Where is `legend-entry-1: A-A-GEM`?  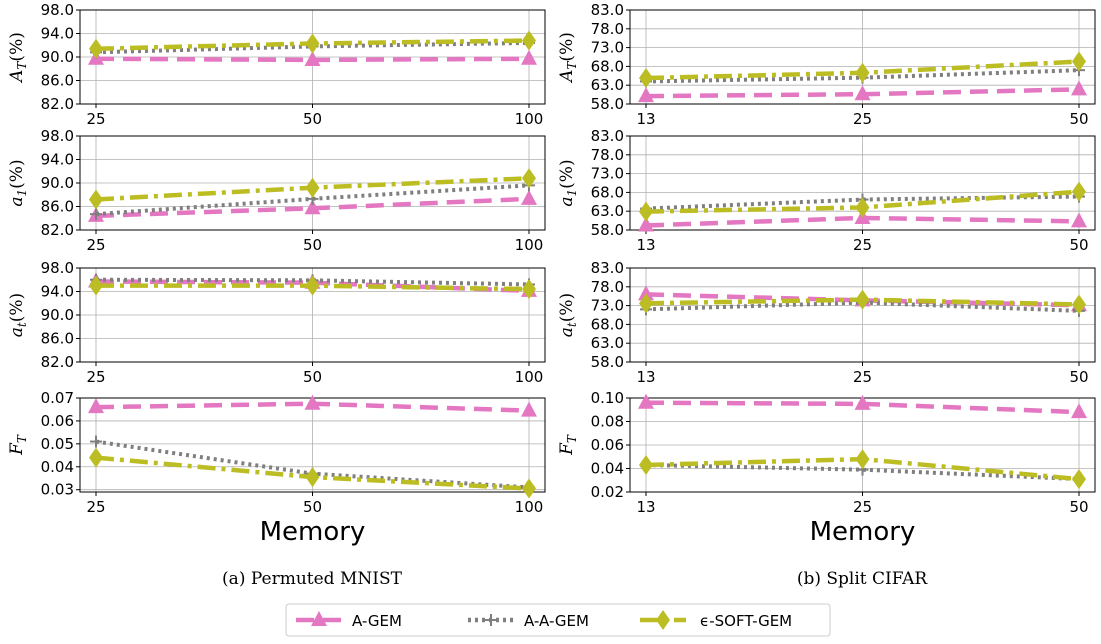 legend-entry-1: A-A-GEM is located at coordinates (528, 621).